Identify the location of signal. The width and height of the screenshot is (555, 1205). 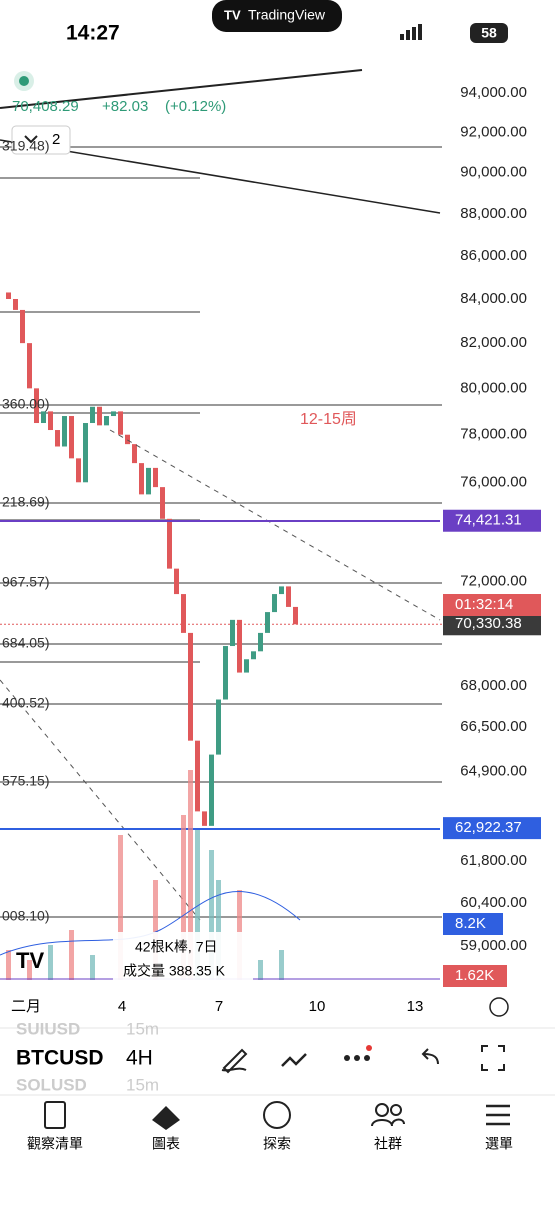
(411, 32).